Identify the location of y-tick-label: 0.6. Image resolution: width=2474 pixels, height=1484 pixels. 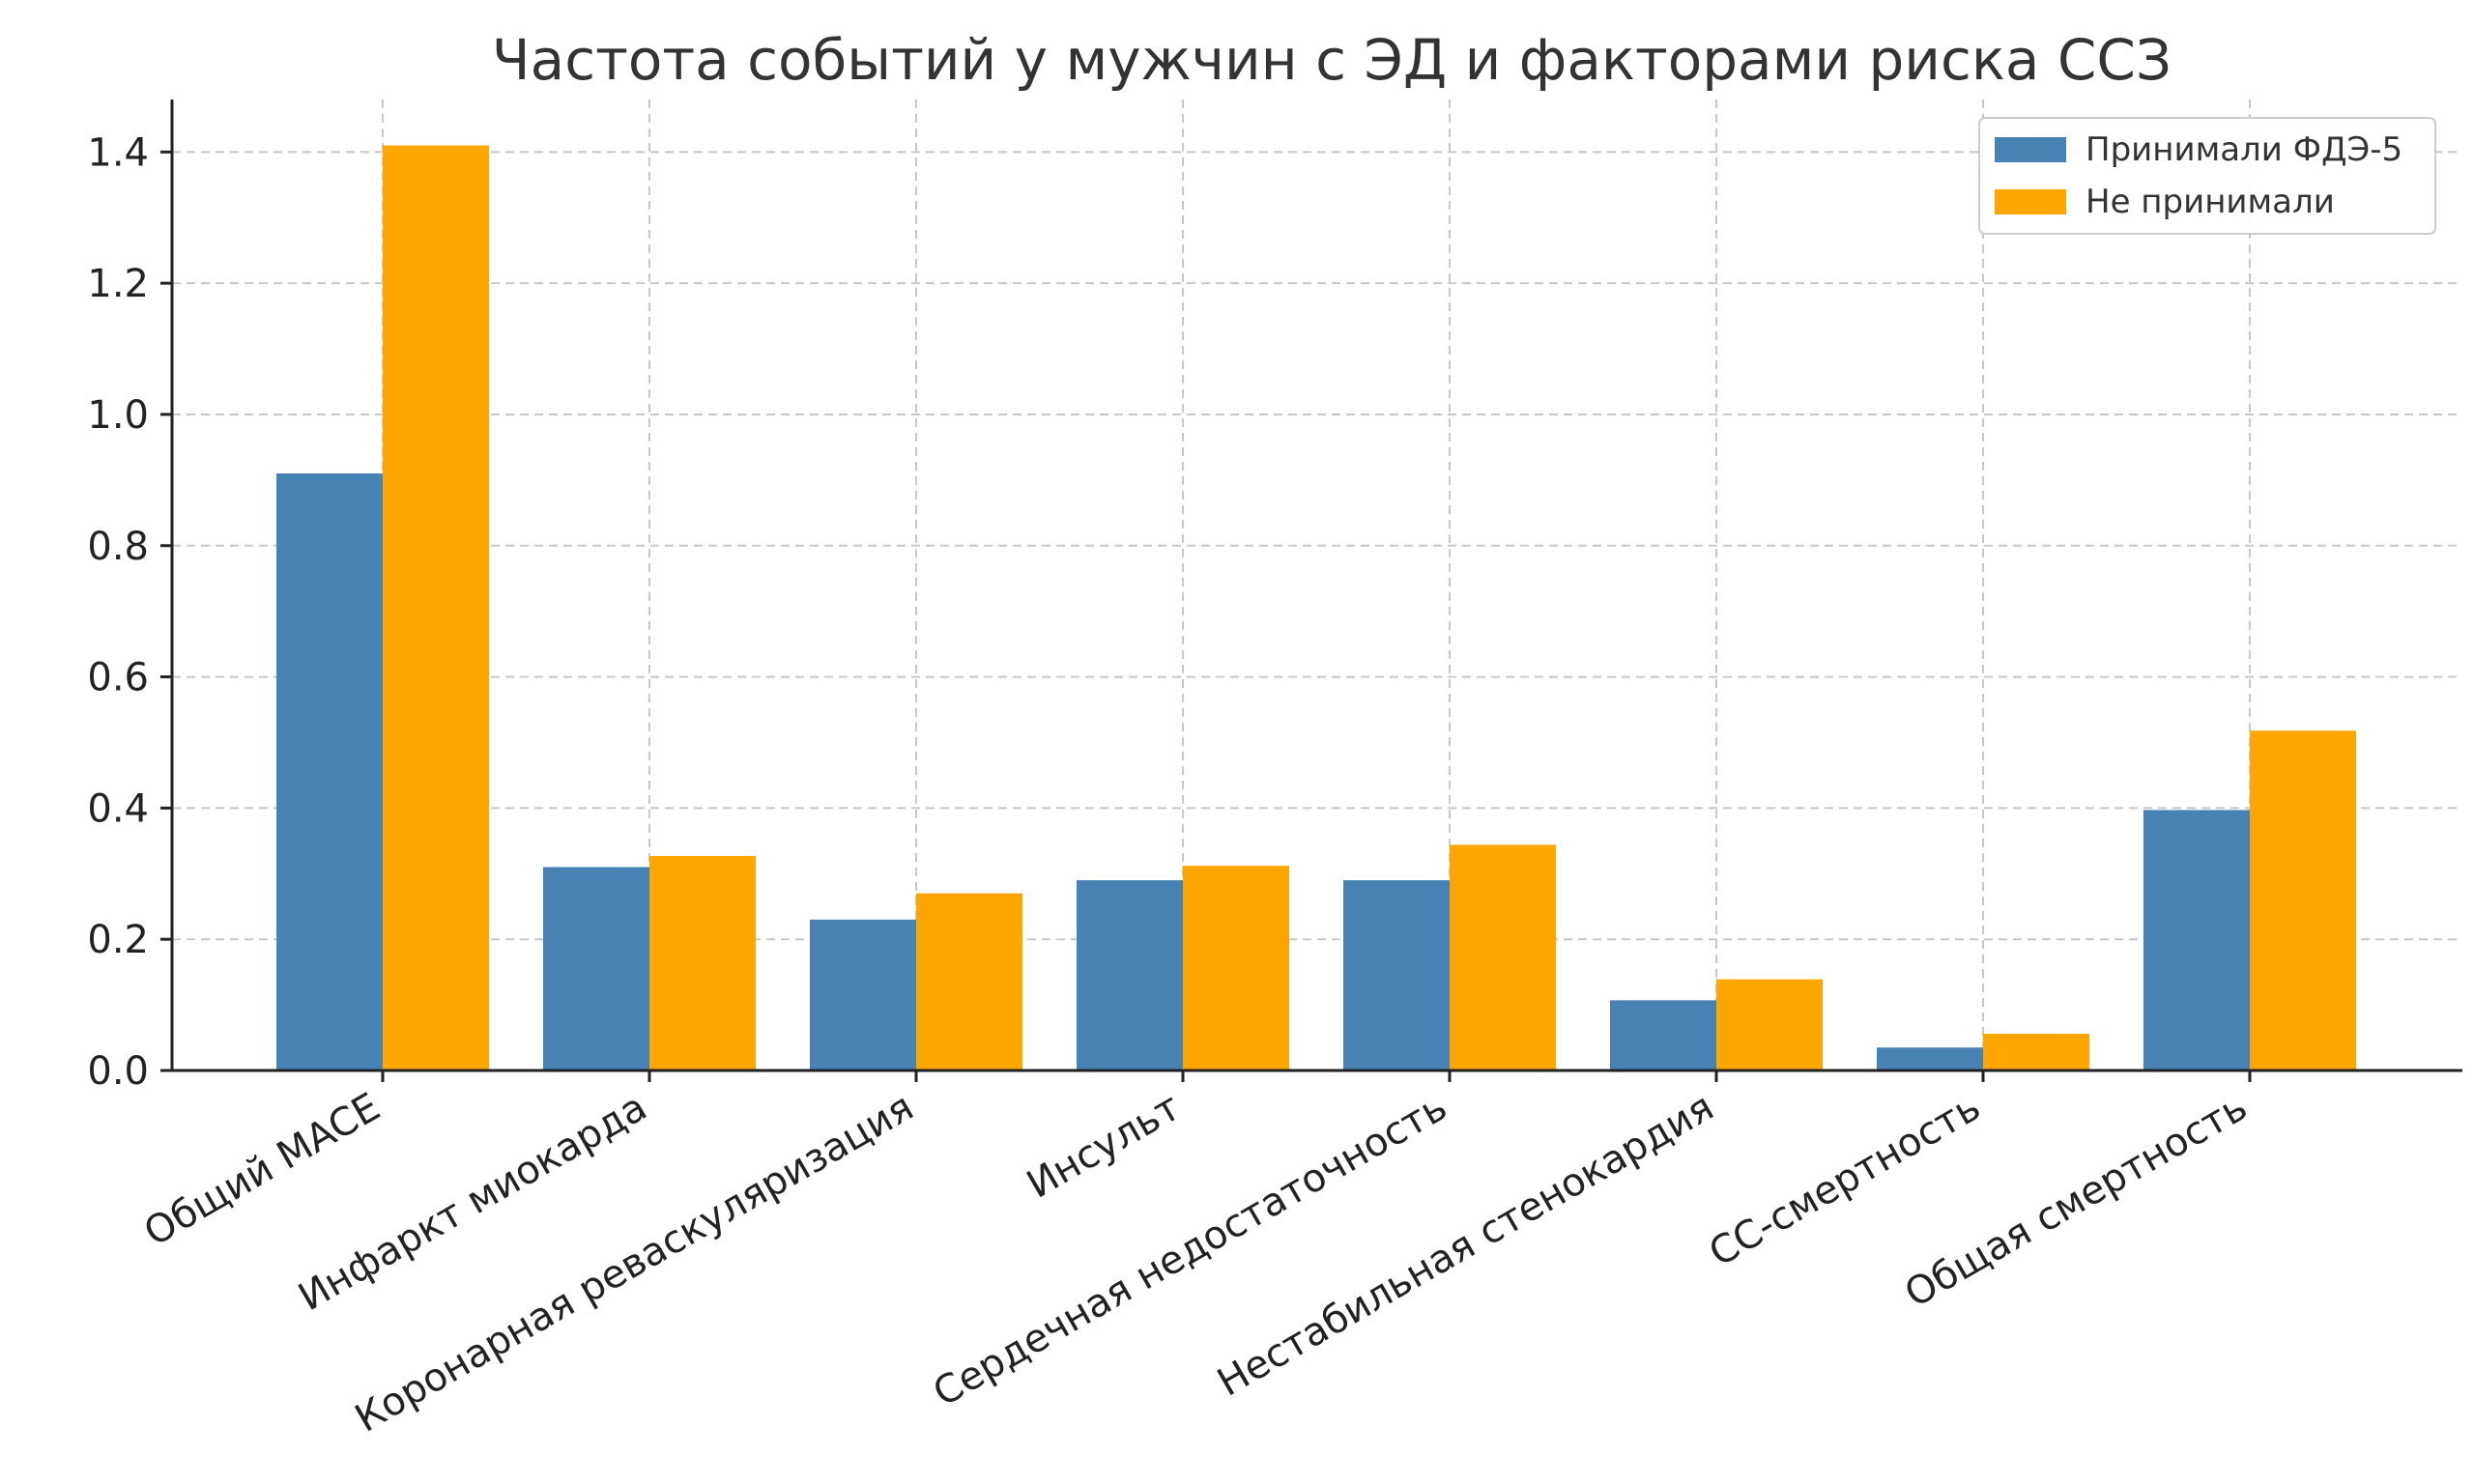
(118, 678).